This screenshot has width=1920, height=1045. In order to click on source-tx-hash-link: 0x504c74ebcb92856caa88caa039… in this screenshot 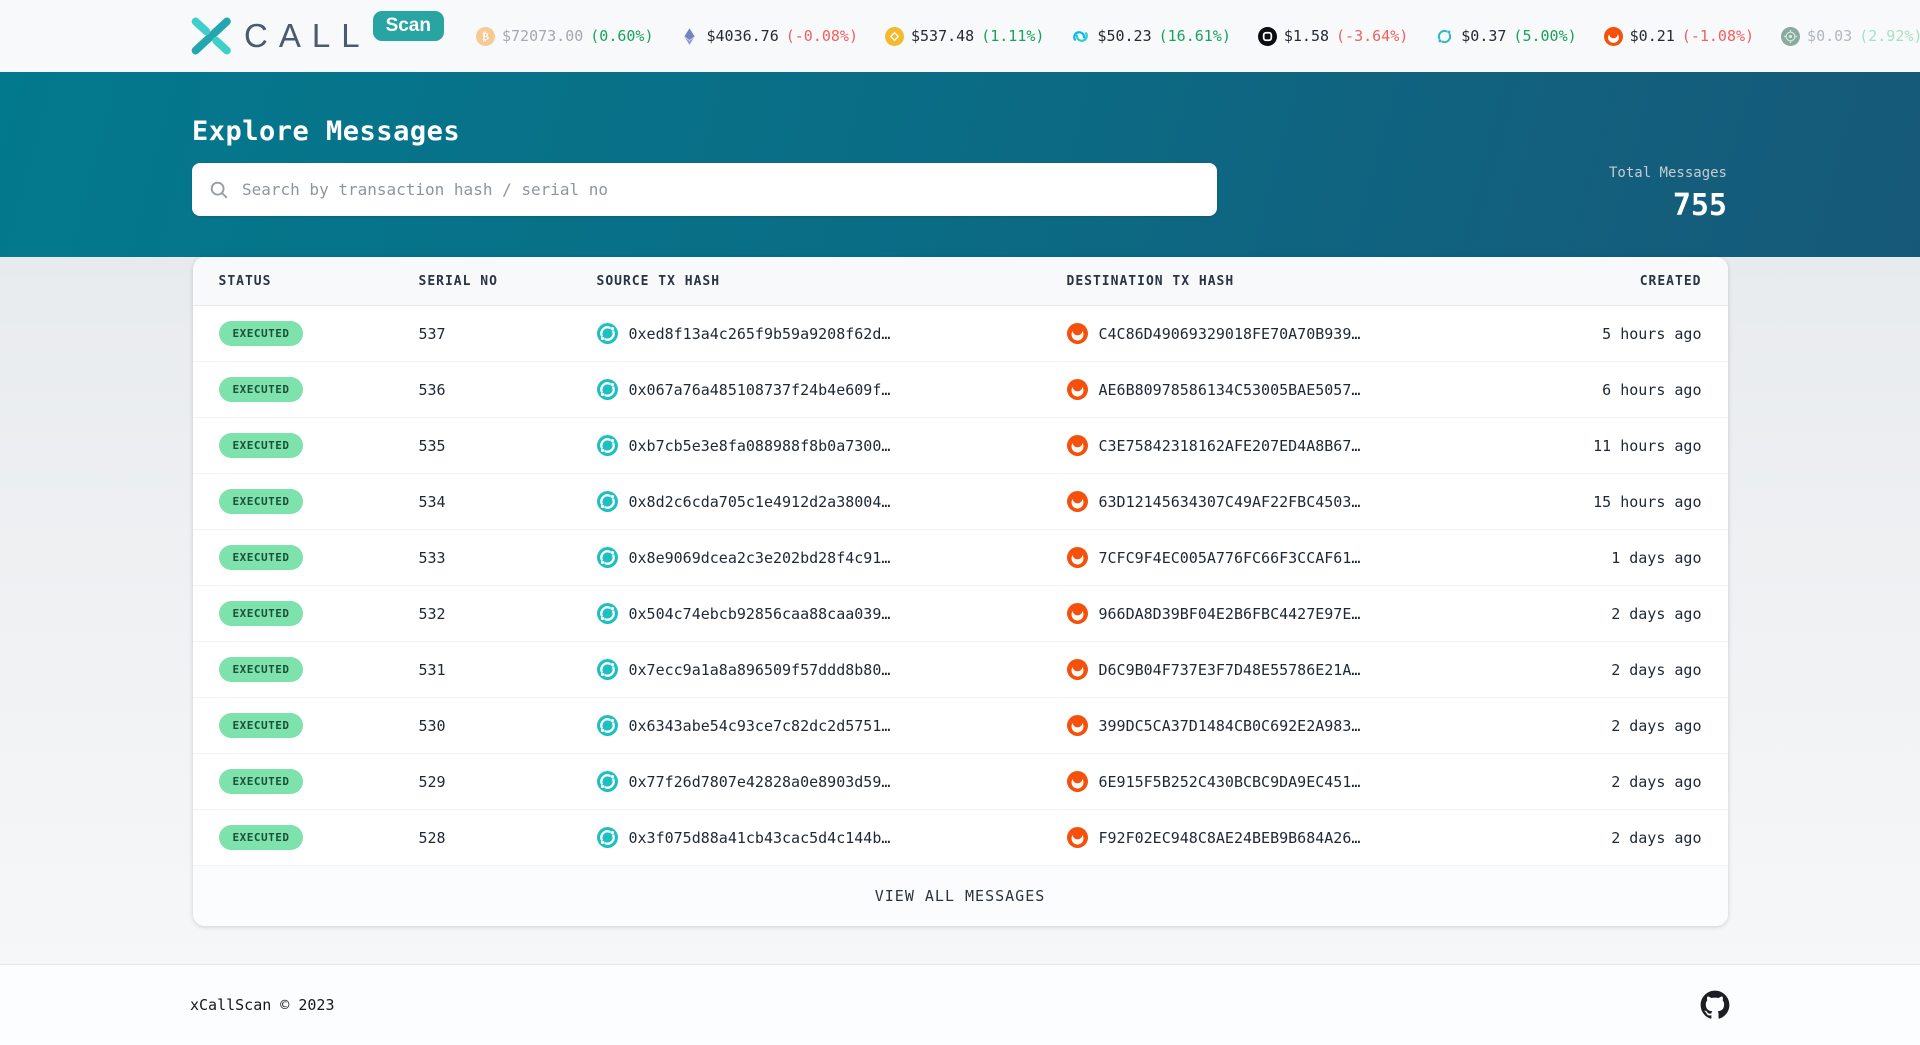, I will do `click(831, 613)`.